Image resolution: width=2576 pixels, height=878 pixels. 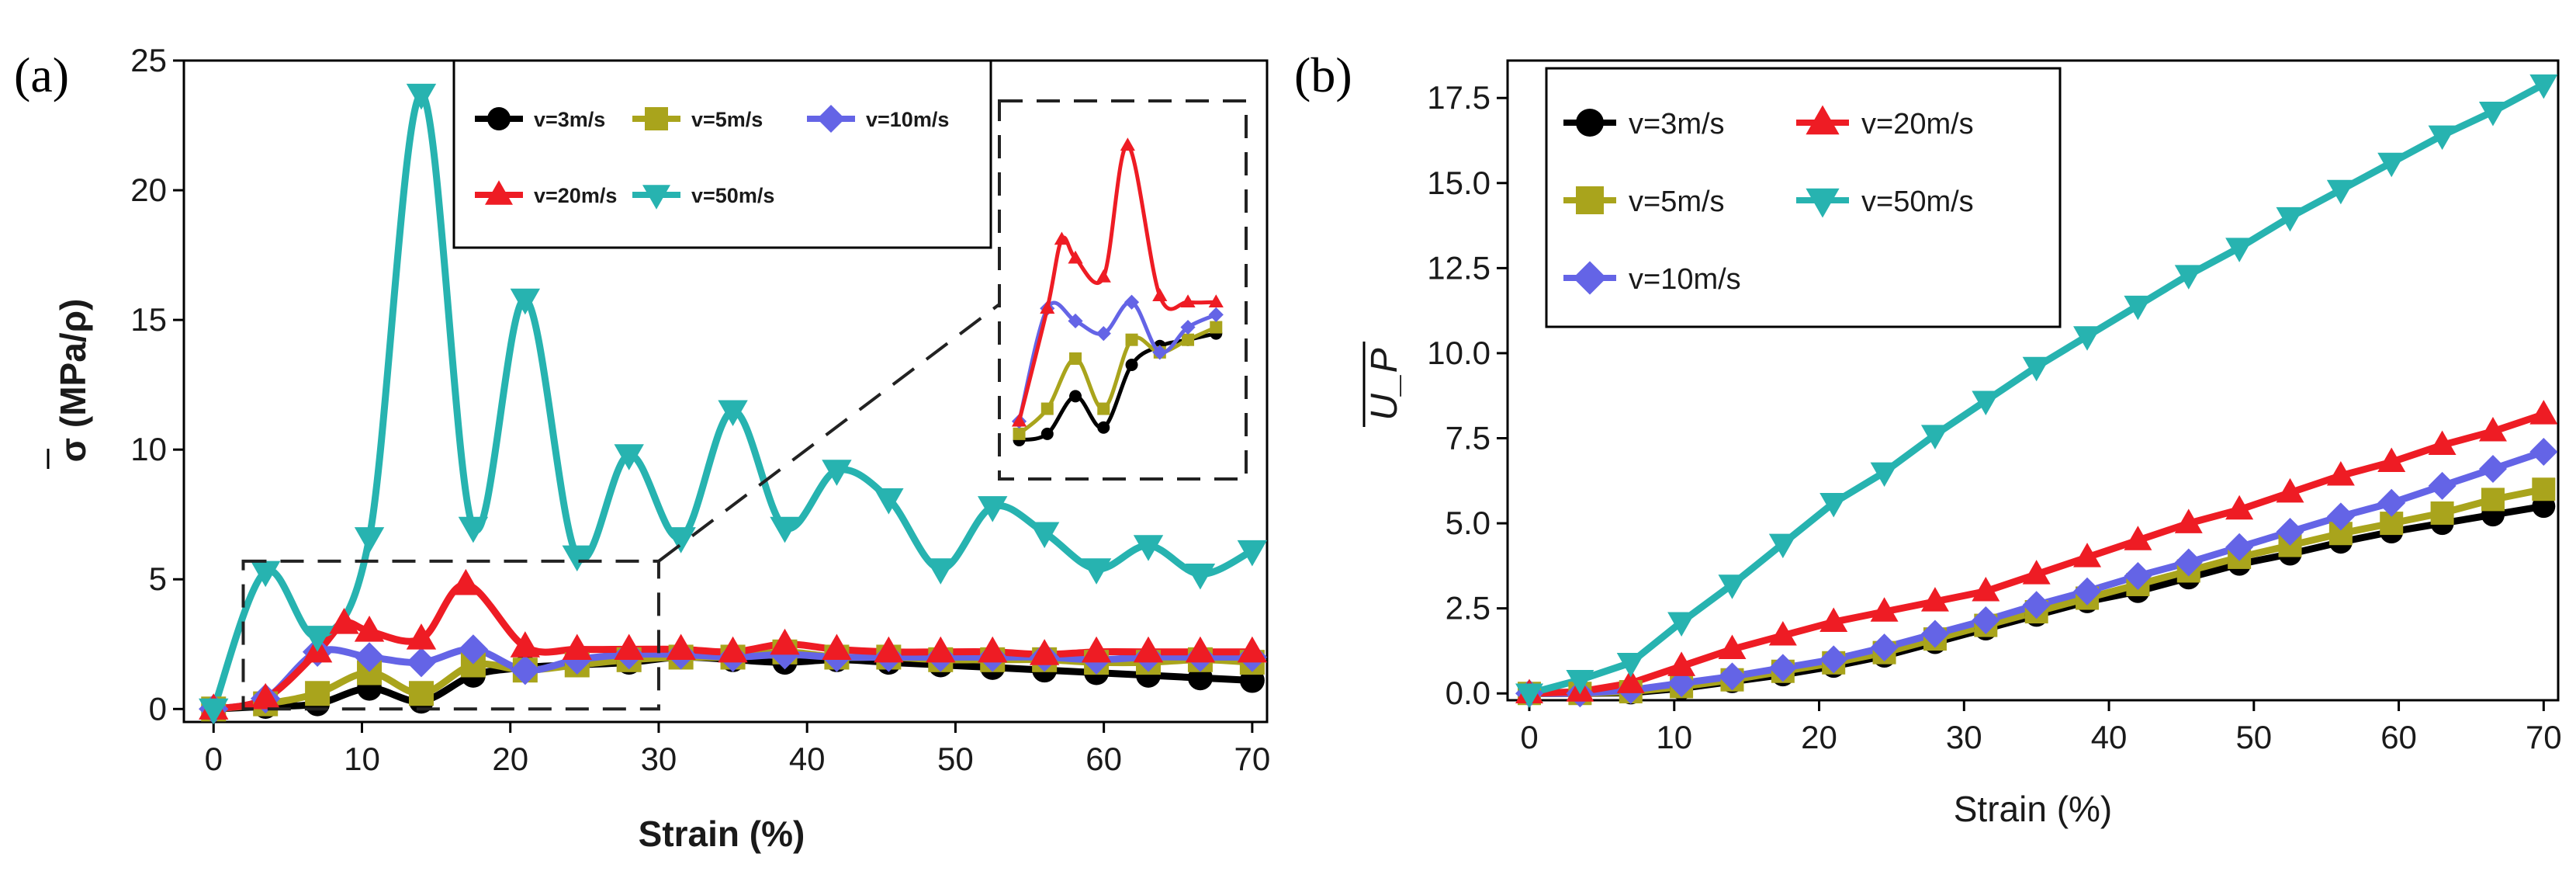 I want to click on legend-label: v=20m/s, so click(x=575, y=195).